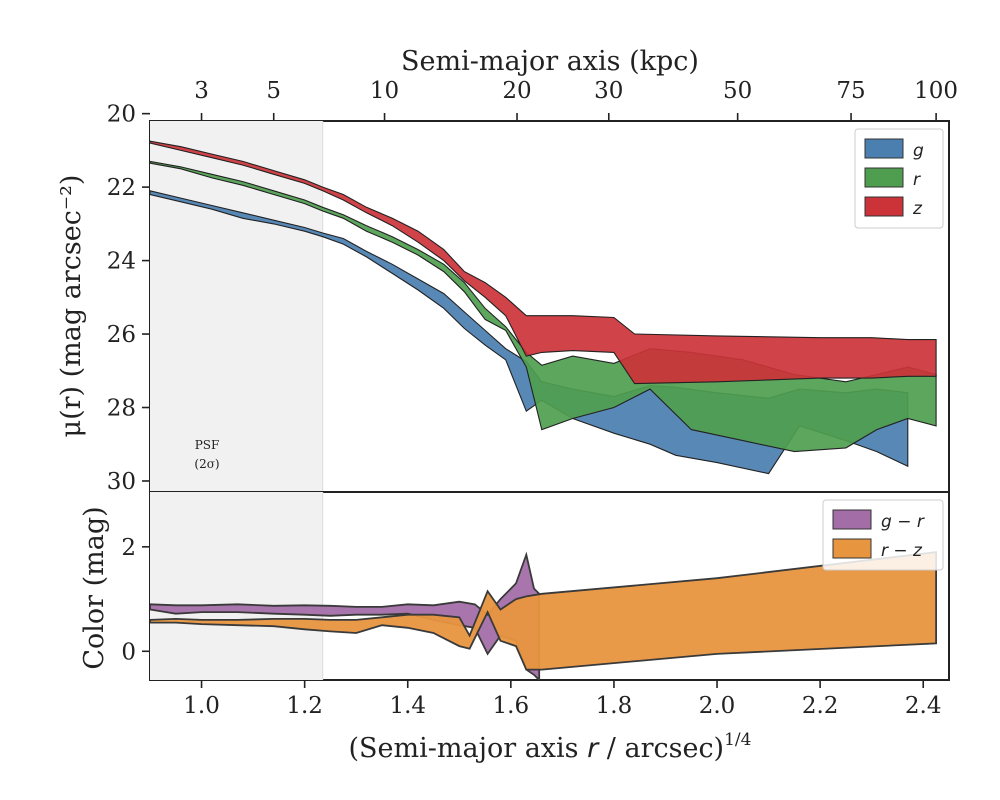 The height and width of the screenshot is (800, 1000). Describe the element at coordinates (850, 91) in the screenshot. I see `top-kpc-tick-label: 75` at that location.